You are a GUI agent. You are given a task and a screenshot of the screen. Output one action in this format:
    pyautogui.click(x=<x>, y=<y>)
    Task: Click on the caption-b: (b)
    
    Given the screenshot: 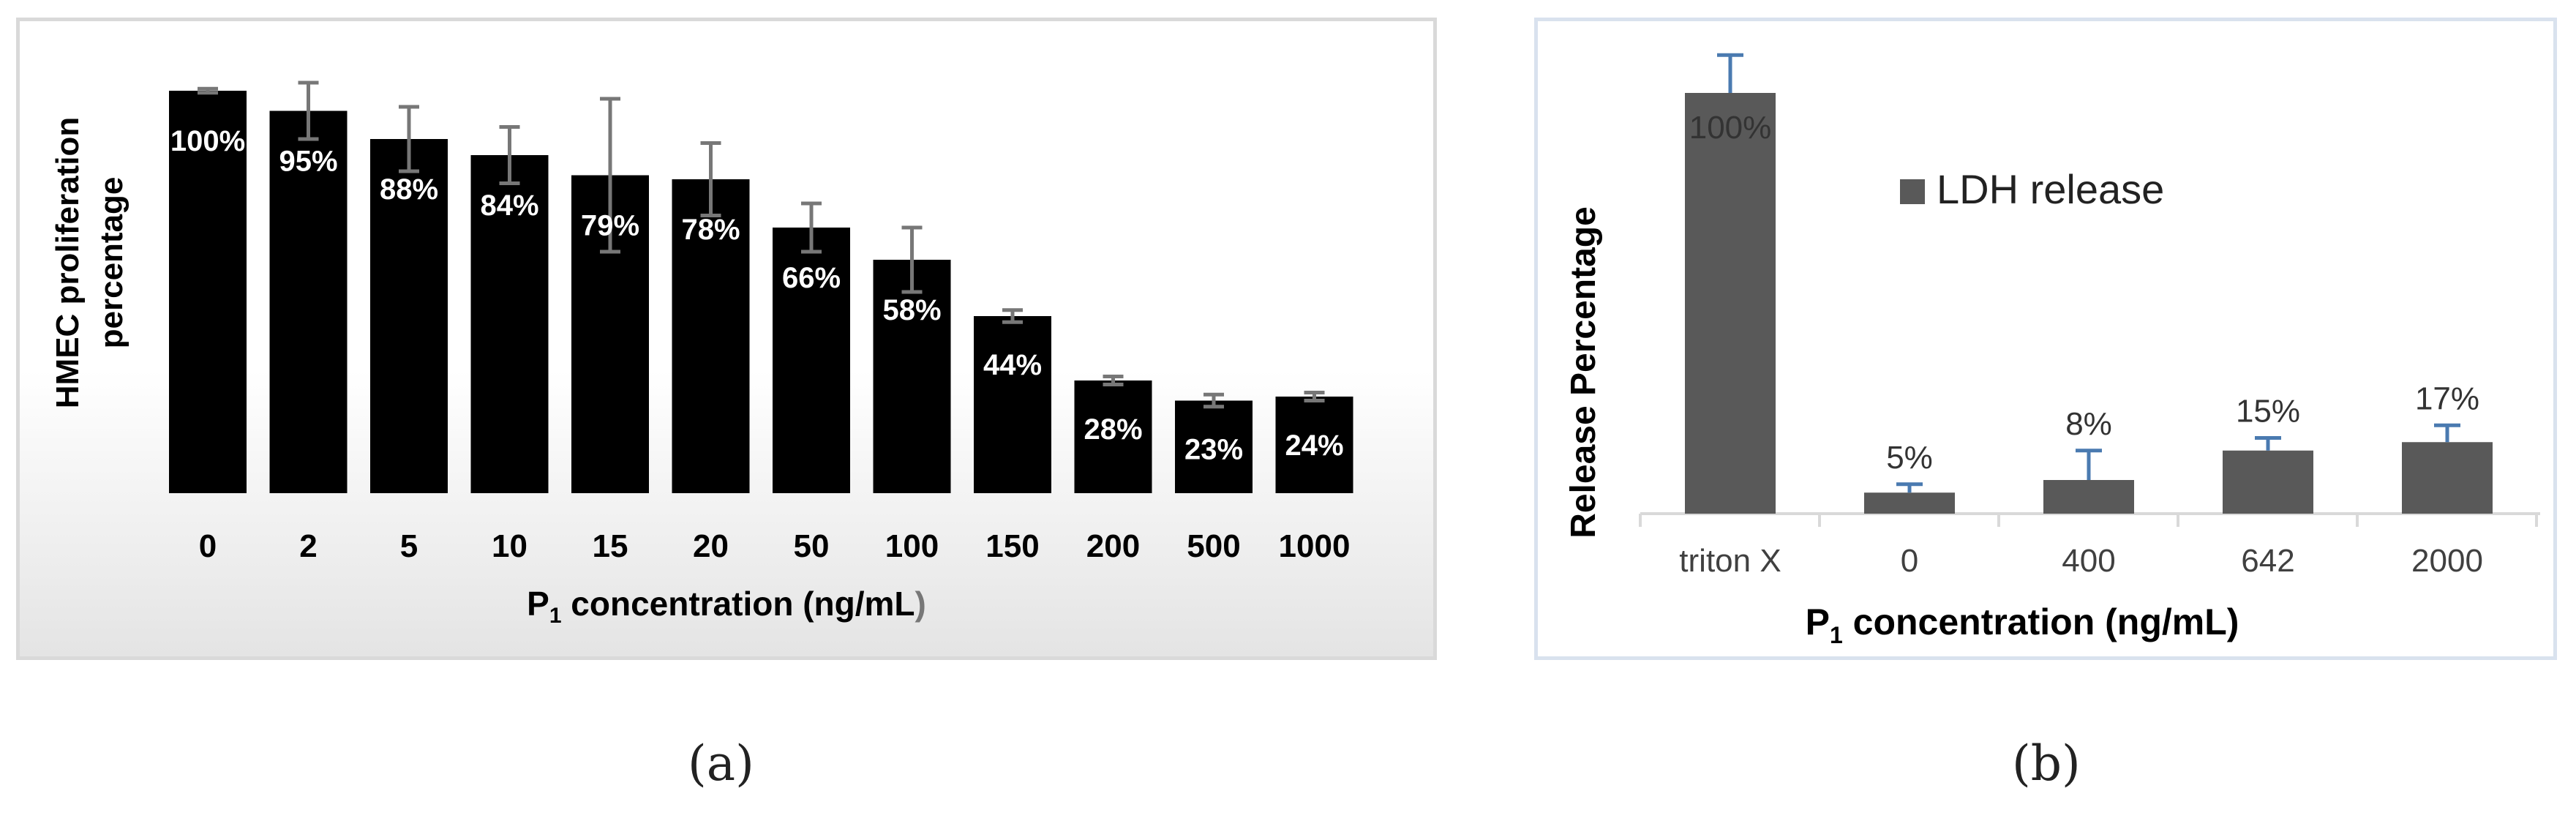 What is the action you would take?
    pyautogui.click(x=2046, y=763)
    